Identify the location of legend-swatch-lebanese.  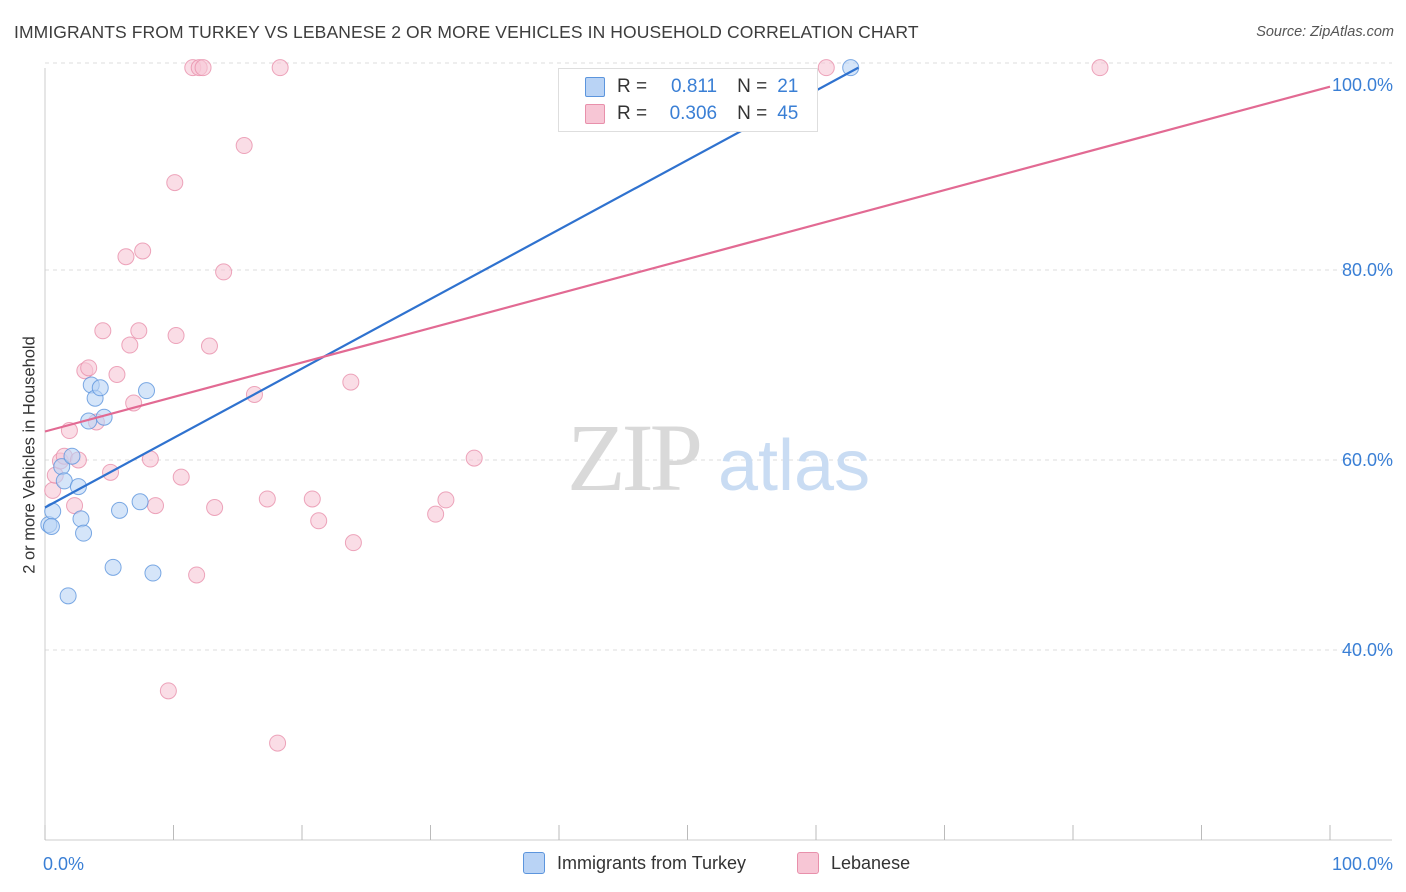
(595, 114).